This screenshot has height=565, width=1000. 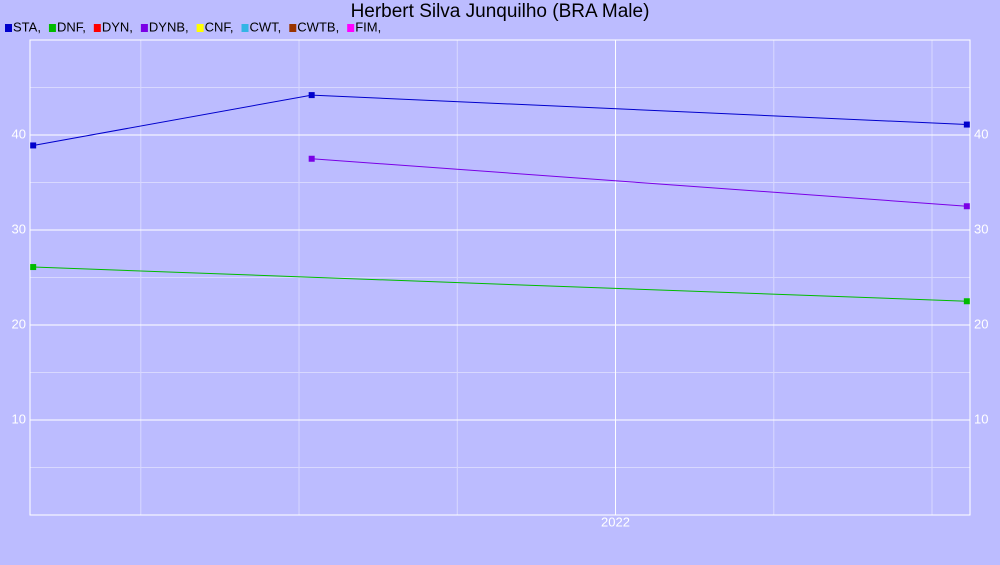 I want to click on y-tick-label: 20, so click(x=19, y=323).